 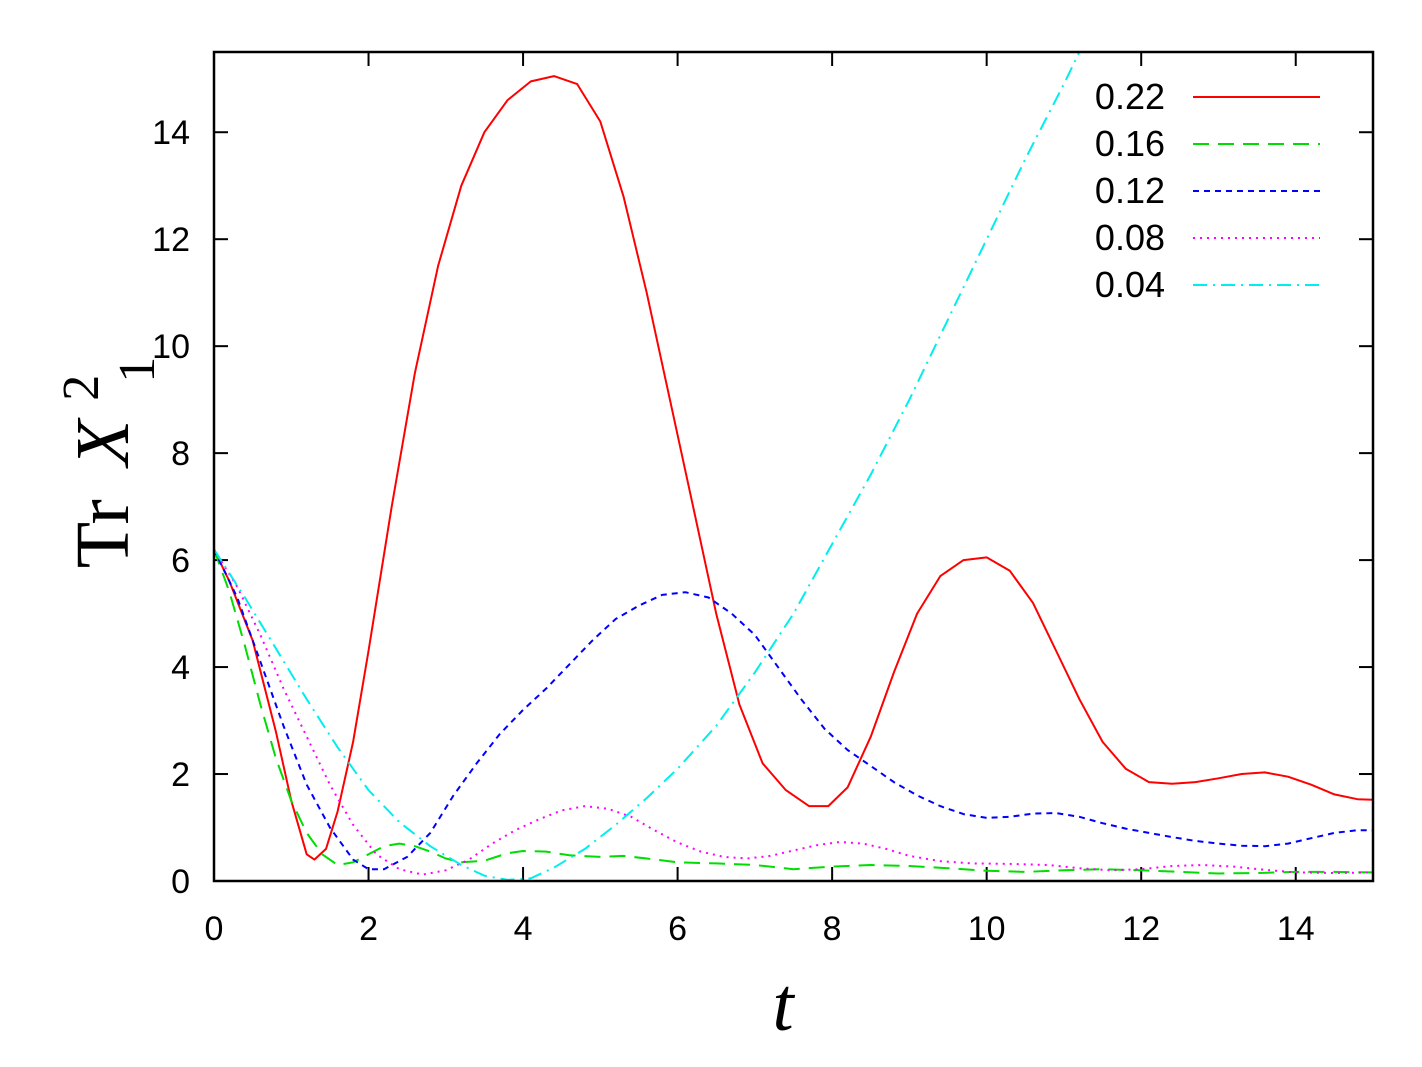 I want to click on y-tick-label: 6, so click(x=180, y=561).